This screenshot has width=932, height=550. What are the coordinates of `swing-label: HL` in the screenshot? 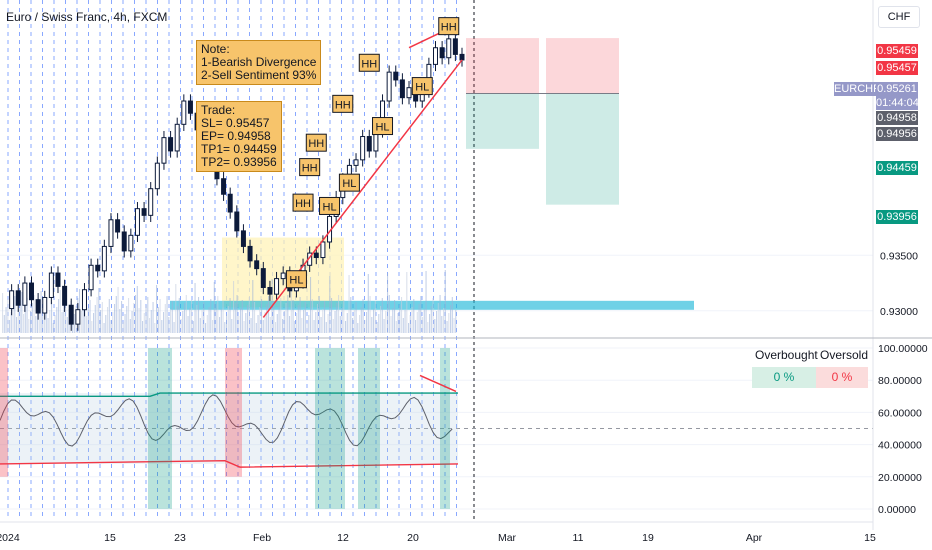 It's located at (296, 281).